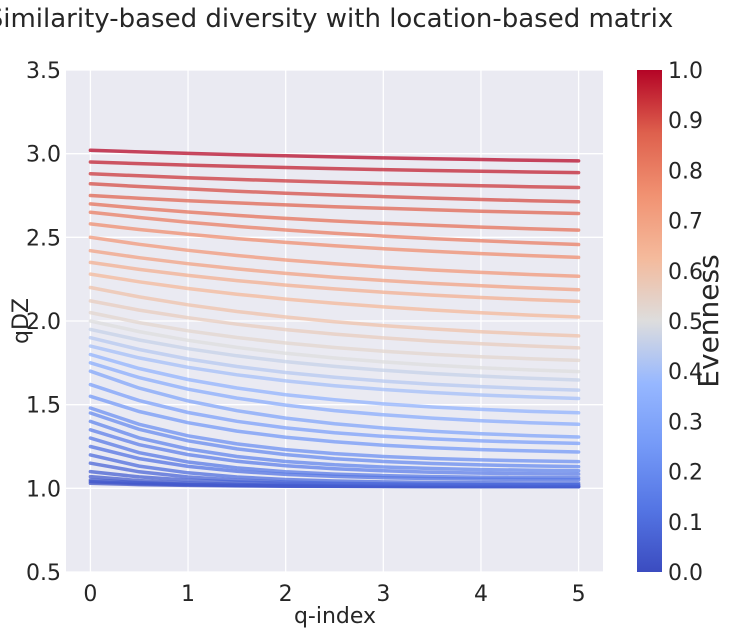 The height and width of the screenshot is (632, 731). What do you see at coordinates (685, 523) in the screenshot?
I see `colorbar-tick-label-1: 0.1` at bounding box center [685, 523].